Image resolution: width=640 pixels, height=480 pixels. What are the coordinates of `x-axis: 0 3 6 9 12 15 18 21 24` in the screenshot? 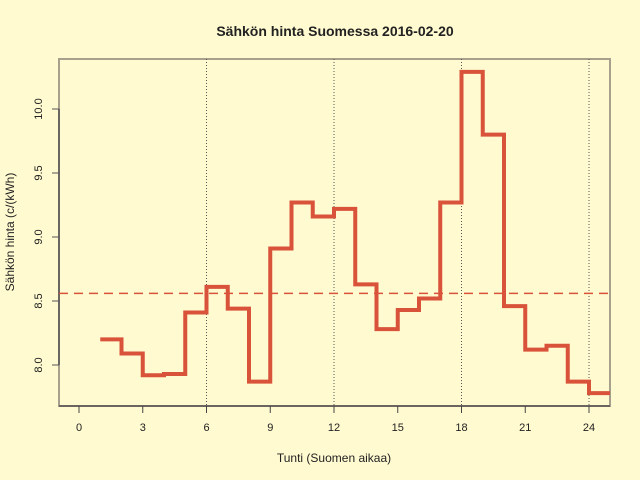 It's located at (334, 419).